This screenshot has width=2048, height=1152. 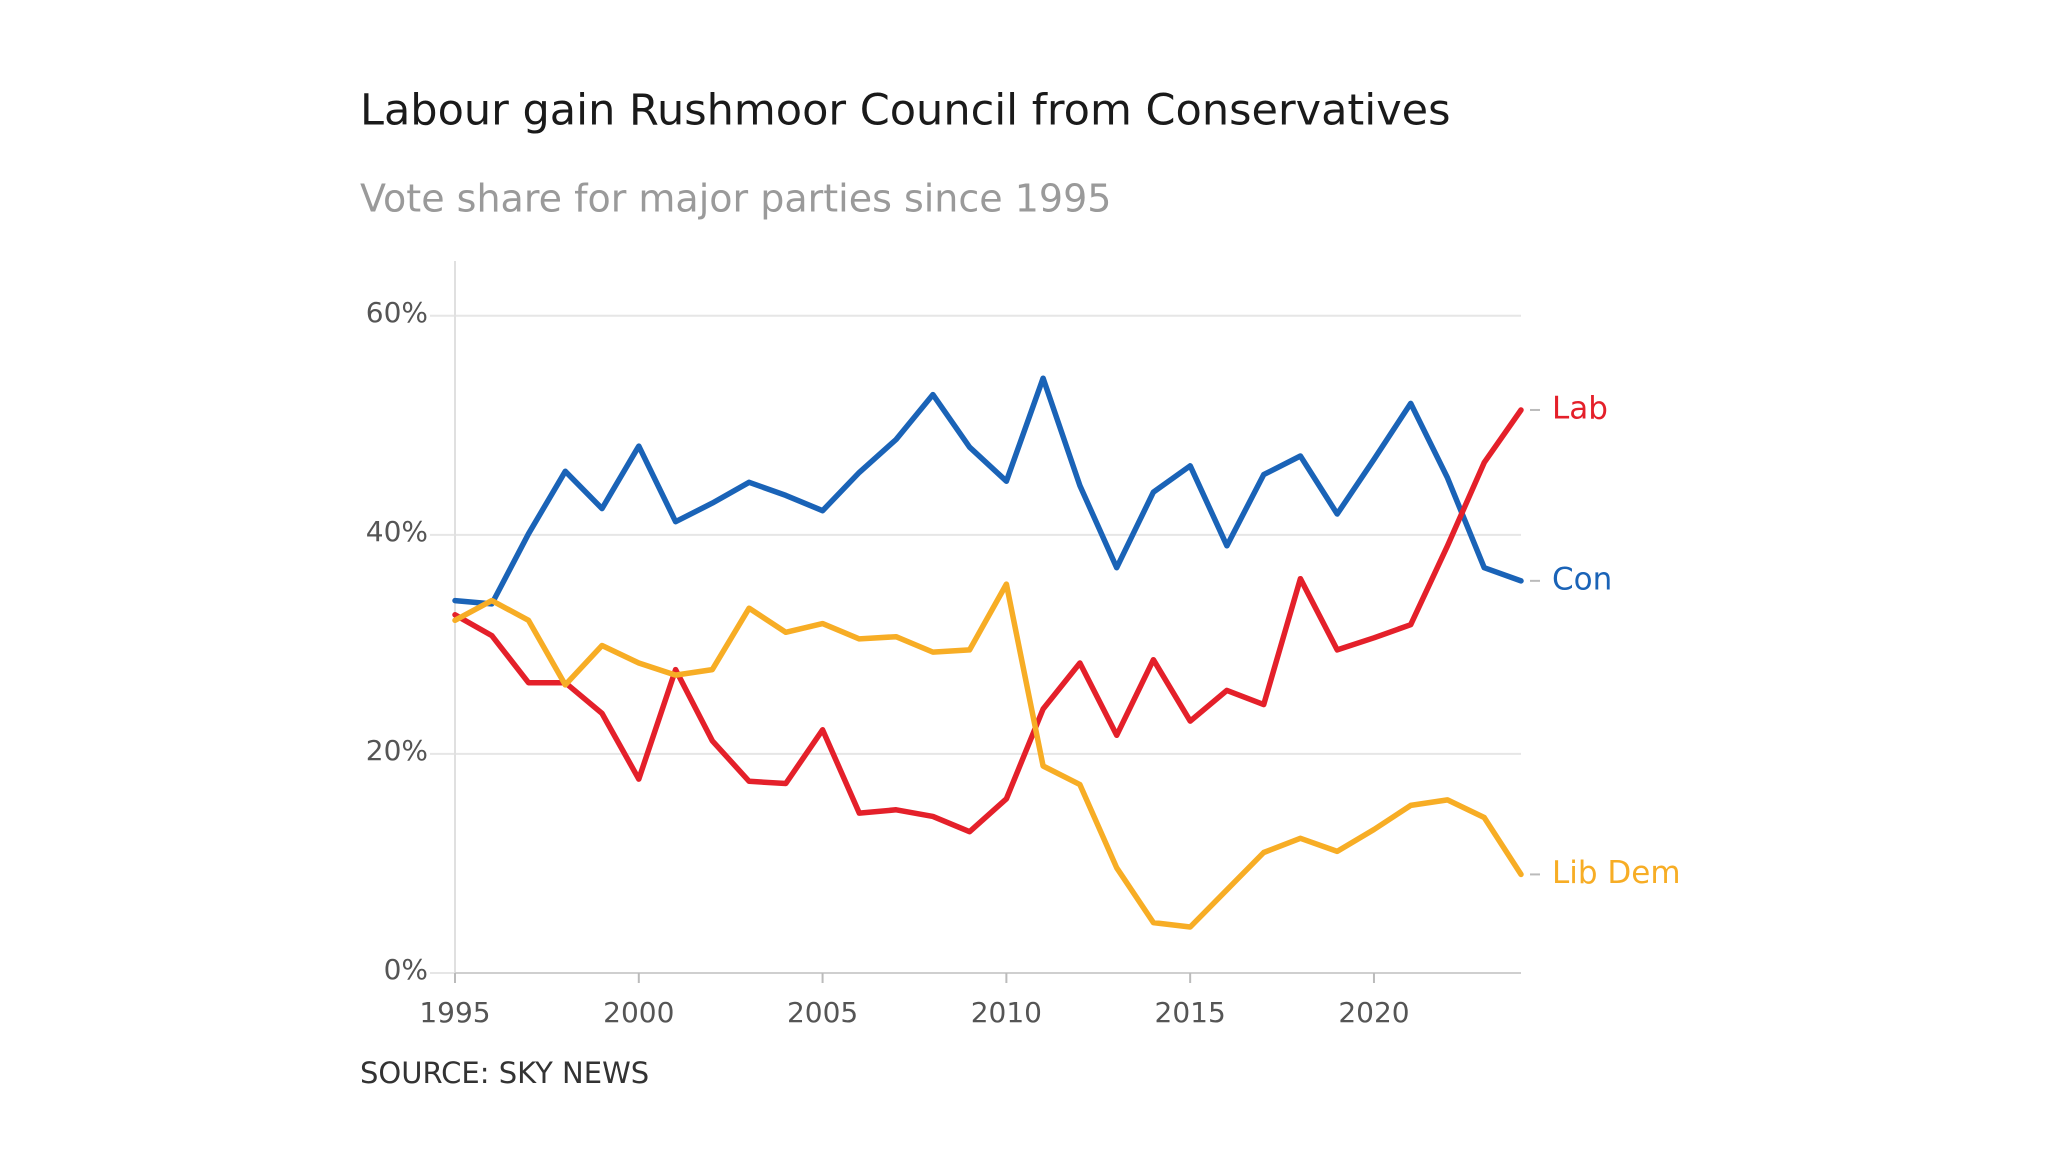 I want to click on x-tick-label: 2010, so click(x=1006, y=1012).